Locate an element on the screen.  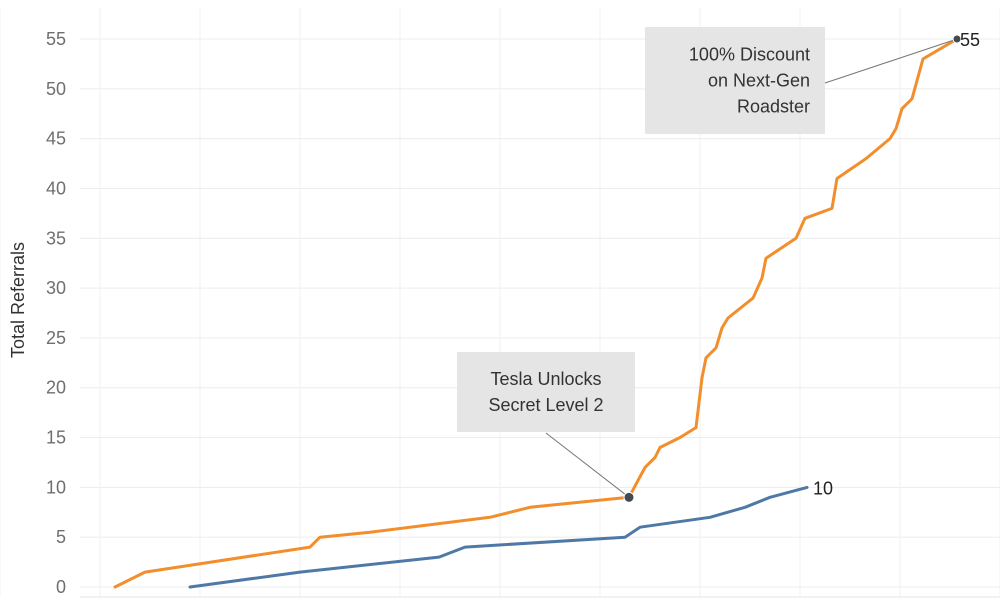
series-line-blue is located at coordinates (498, 537).